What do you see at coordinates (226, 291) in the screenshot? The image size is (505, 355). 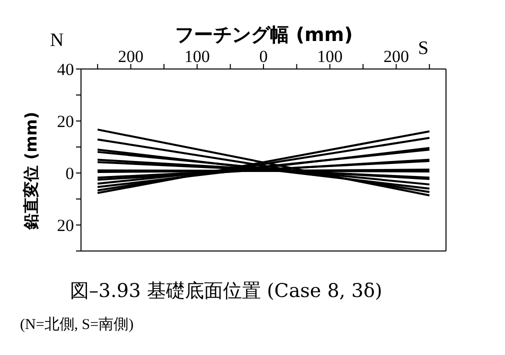 I see `text: 図–3.93 基礎底面位置 (Case 8, 3δ)` at bounding box center [226, 291].